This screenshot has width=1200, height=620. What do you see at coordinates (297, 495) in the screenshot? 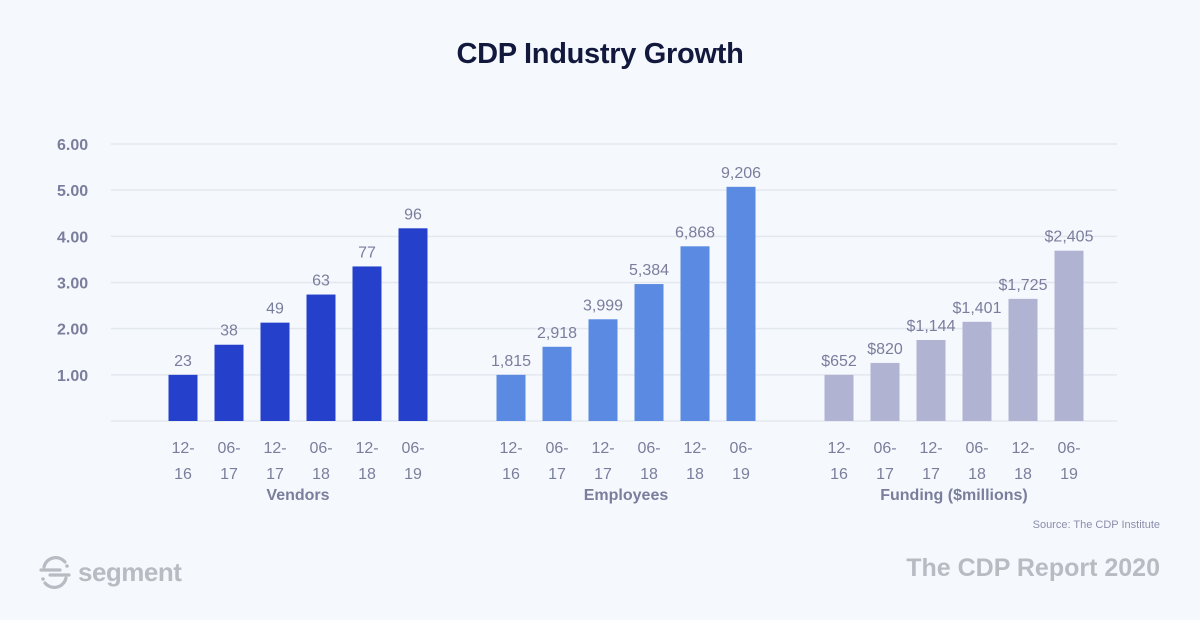
I see `group-label: Vendors` at bounding box center [297, 495].